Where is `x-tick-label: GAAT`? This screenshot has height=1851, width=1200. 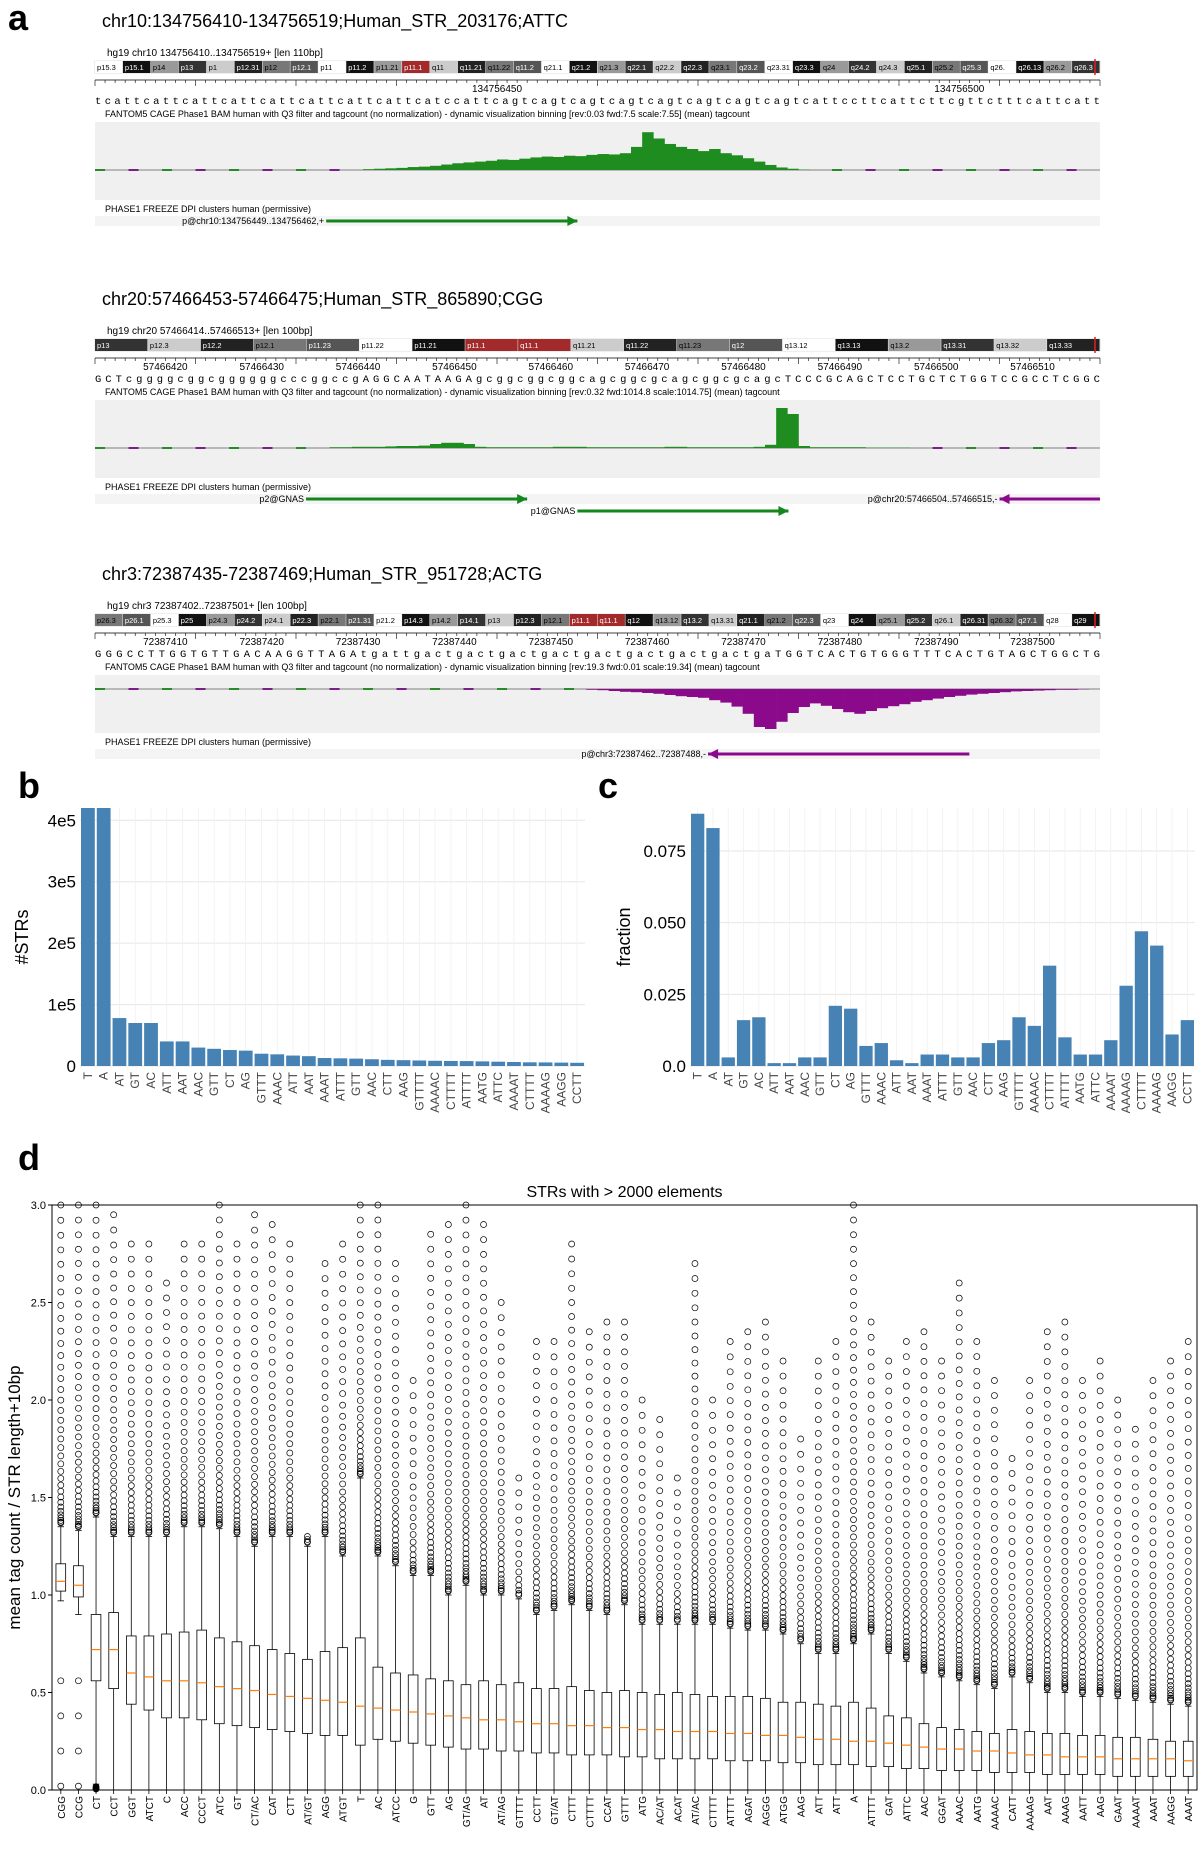
x-tick-label: GAAT is located at coordinates (1119, 1809).